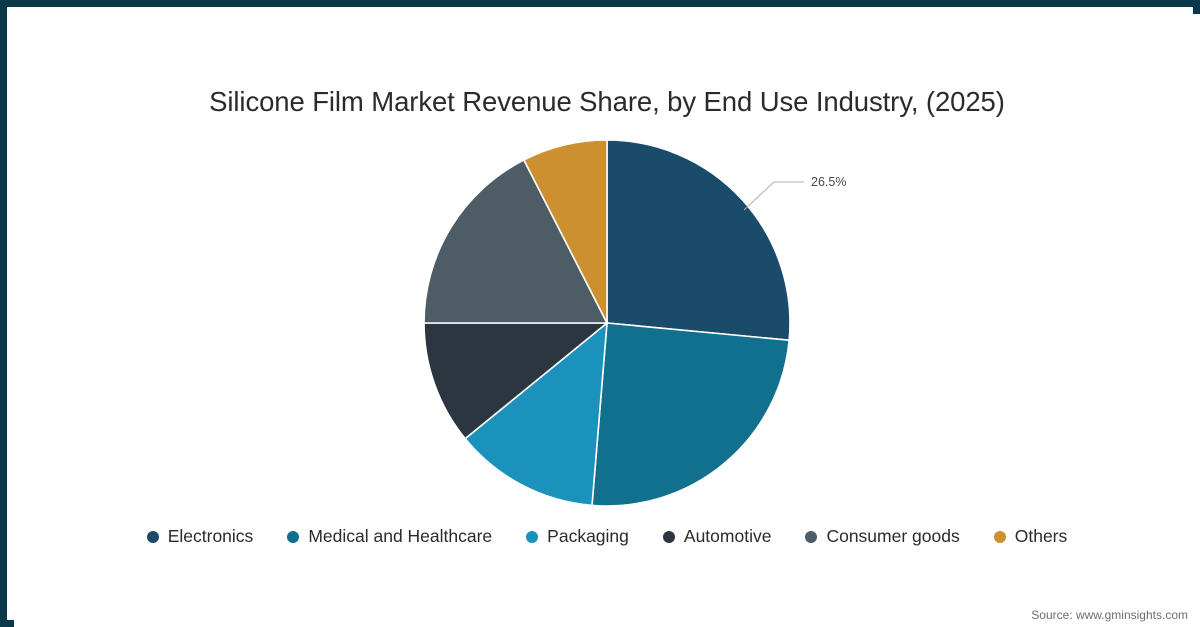  I want to click on legend-item: Consumer goods, so click(882, 536).